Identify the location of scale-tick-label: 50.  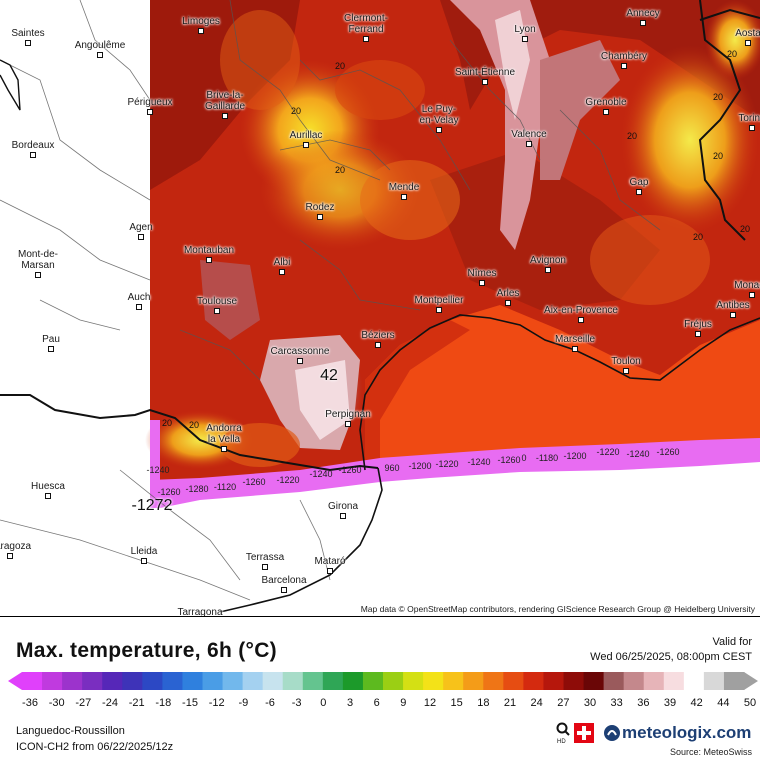
(750, 703).